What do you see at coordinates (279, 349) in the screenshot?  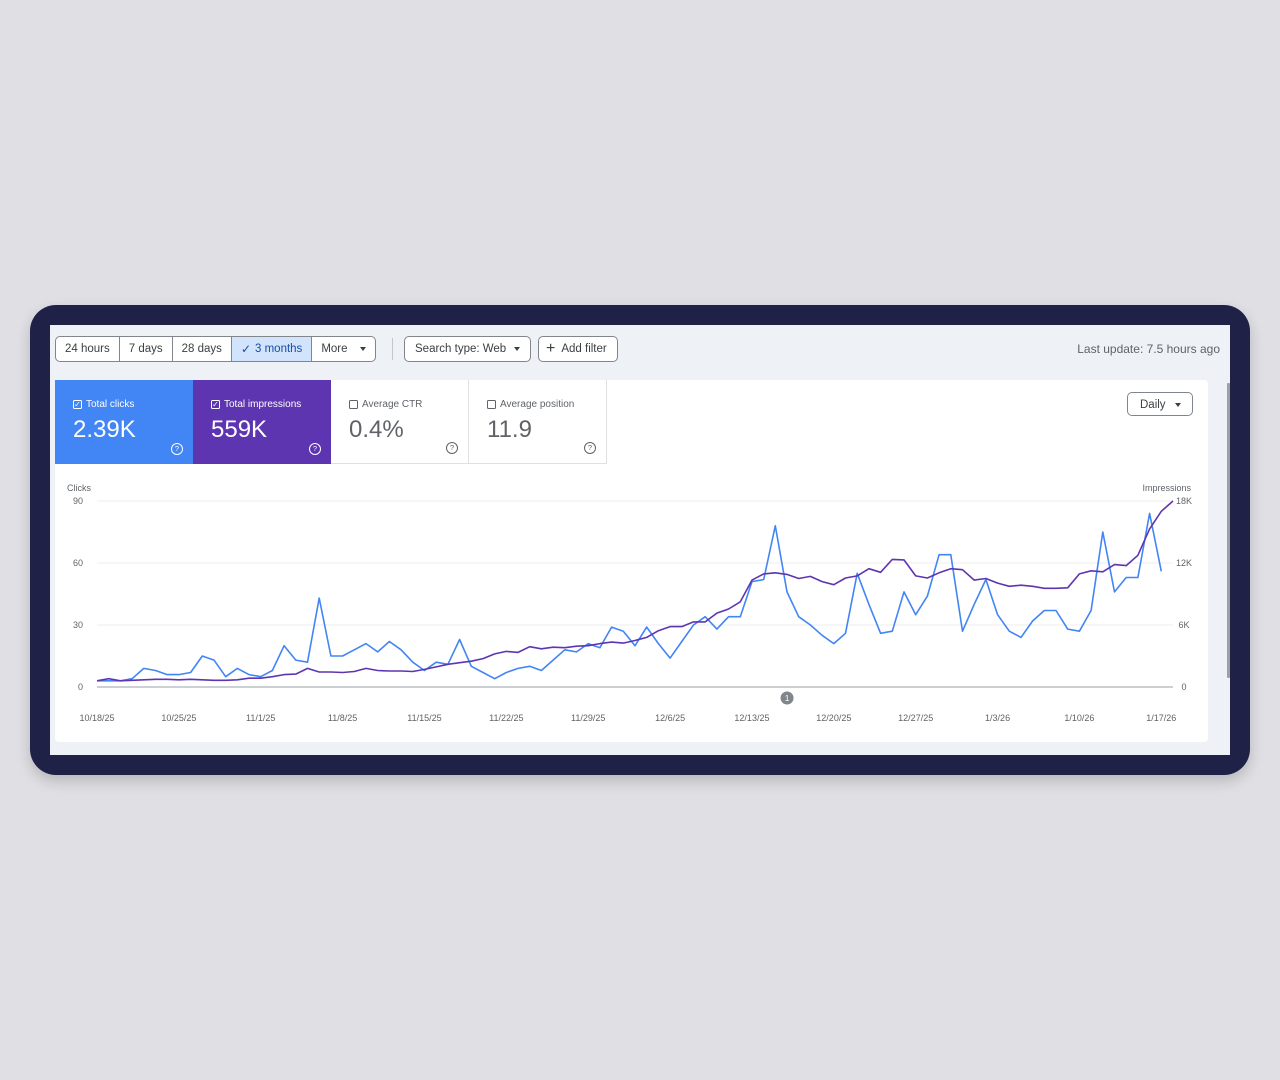 I see `range-label: 3 months` at bounding box center [279, 349].